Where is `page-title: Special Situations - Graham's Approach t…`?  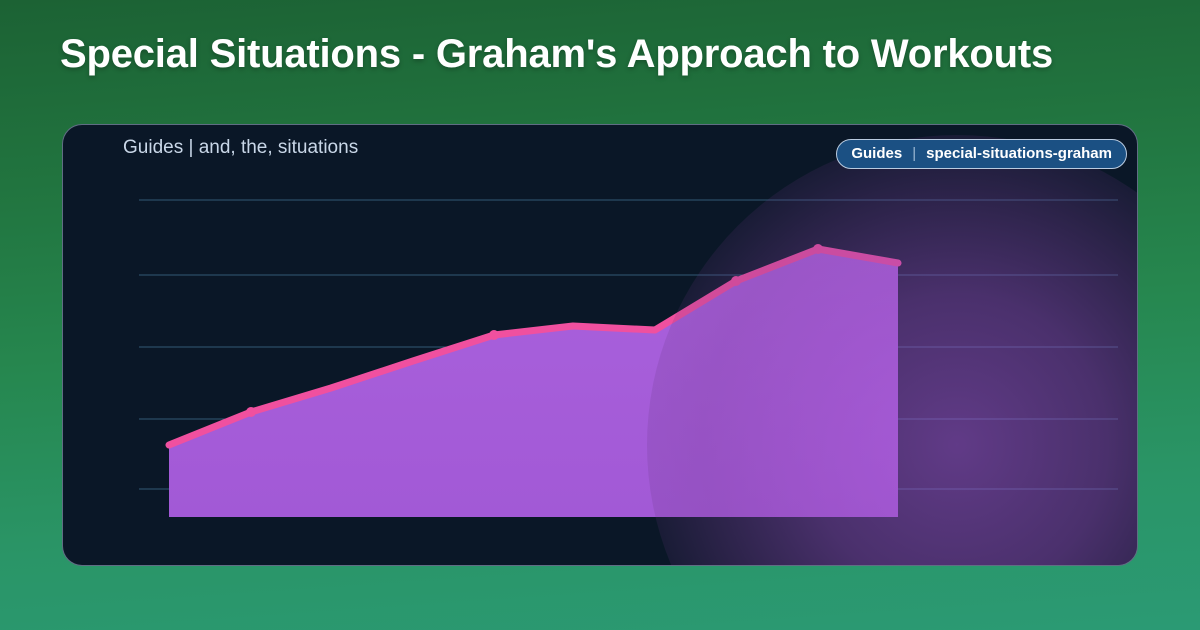
page-title: Special Situations - Graham's Approach t… is located at coordinates (557, 54).